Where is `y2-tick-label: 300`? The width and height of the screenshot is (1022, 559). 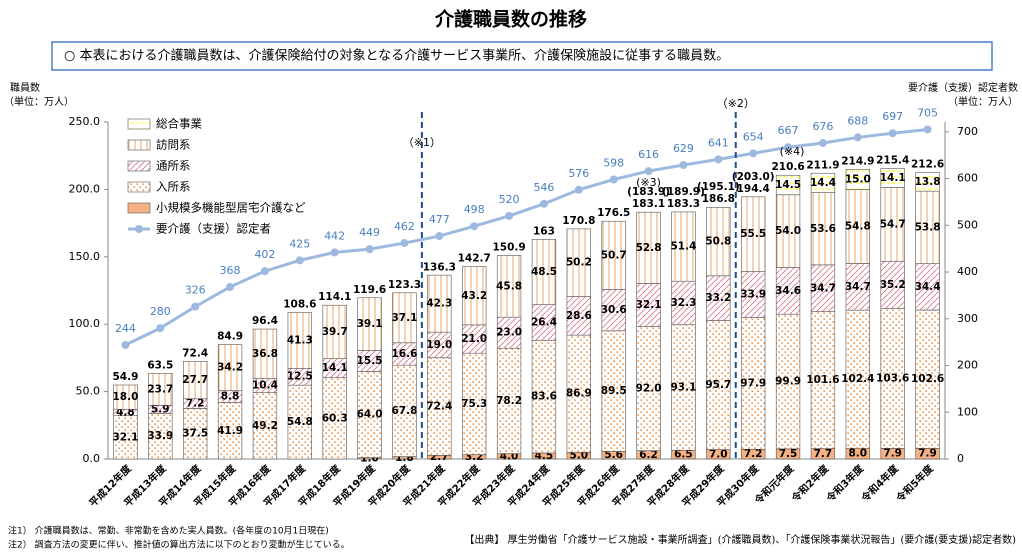
y2-tick-label: 300 is located at coordinates (967, 318).